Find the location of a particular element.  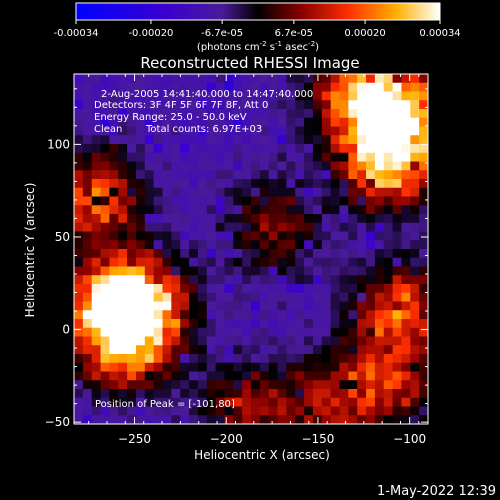

x-tick-label: −100 is located at coordinates (409, 439).